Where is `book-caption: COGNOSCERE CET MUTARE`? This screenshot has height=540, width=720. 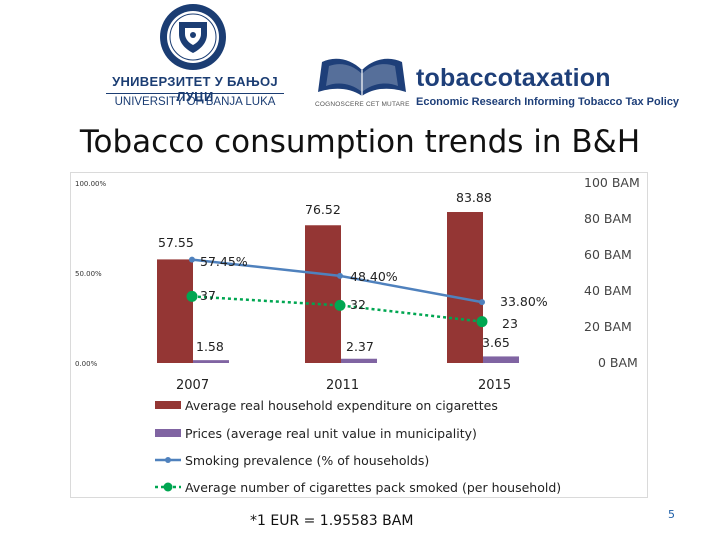
book-caption: COGNOSCERE CET MUTARE is located at coordinates (362, 104).